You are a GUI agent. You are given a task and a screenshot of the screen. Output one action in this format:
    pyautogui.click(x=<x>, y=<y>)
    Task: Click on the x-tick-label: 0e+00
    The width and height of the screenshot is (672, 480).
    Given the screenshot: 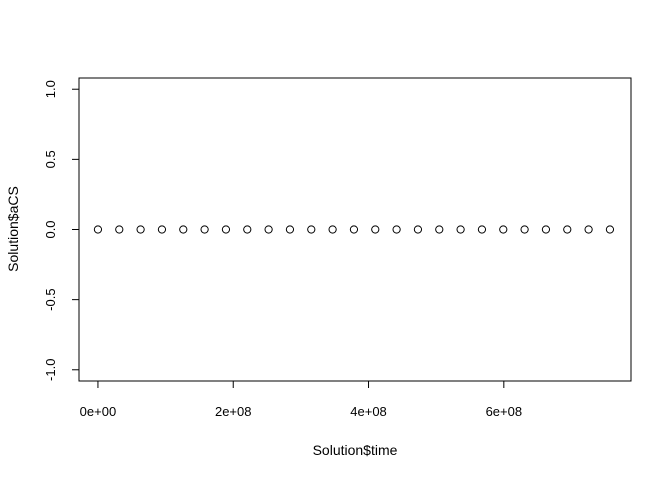 What is the action you would take?
    pyautogui.click(x=98, y=411)
    